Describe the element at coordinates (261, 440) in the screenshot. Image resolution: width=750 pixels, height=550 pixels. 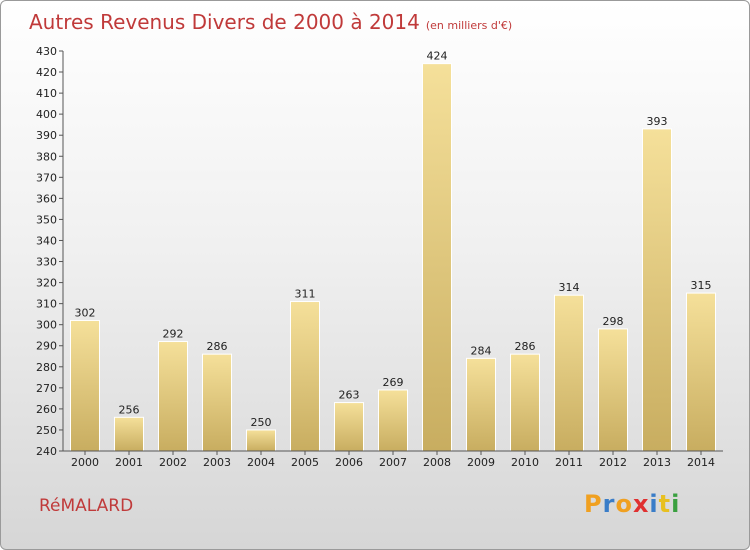
I see `bar-2004` at that location.